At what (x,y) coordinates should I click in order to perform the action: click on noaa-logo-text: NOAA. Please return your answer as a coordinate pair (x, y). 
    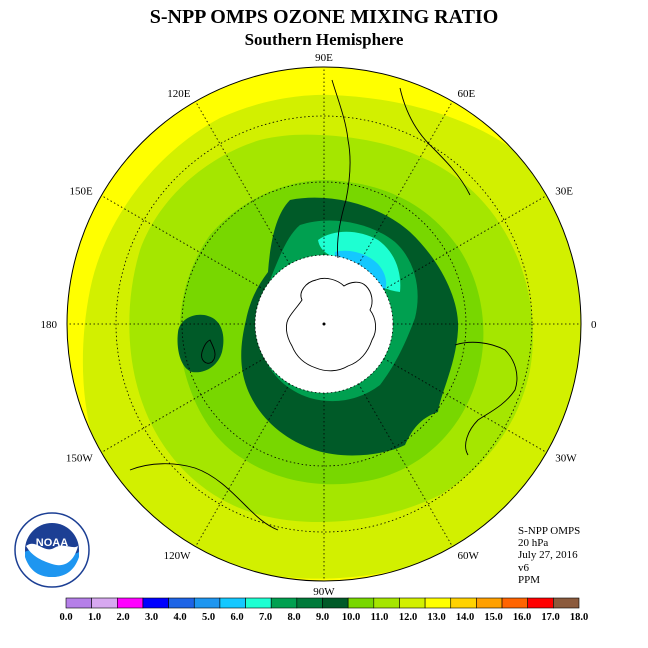
    Looking at the image, I should click on (52, 543).